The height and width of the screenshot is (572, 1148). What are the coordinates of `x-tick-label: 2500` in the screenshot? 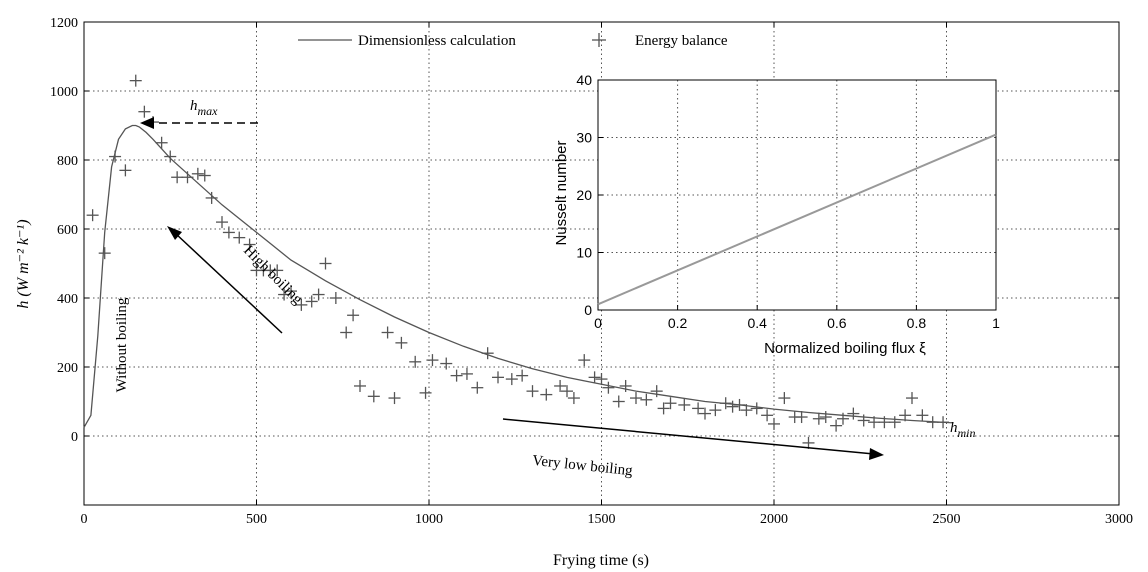 It's located at (947, 519).